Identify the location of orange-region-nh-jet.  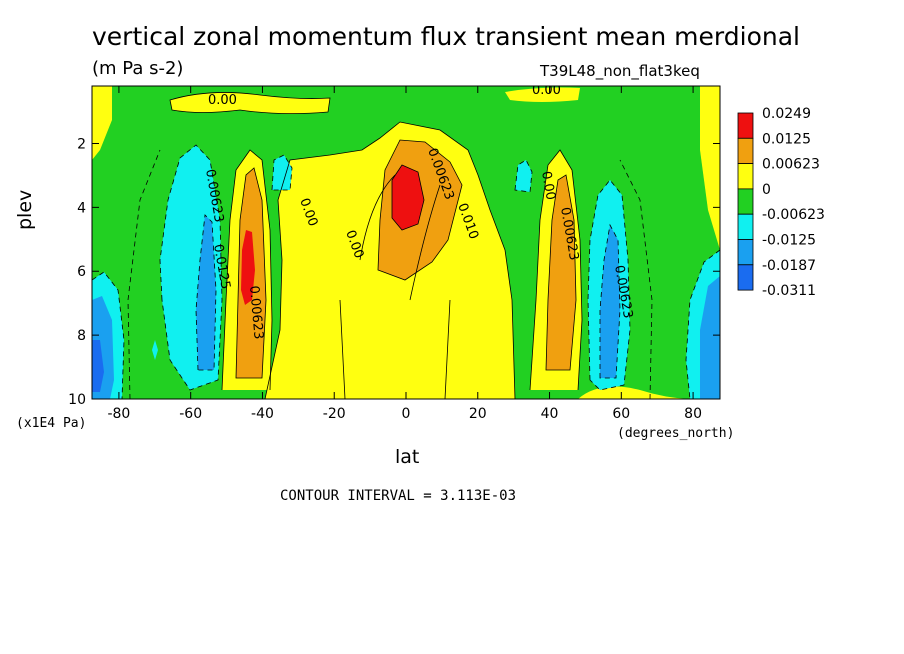
(561, 272).